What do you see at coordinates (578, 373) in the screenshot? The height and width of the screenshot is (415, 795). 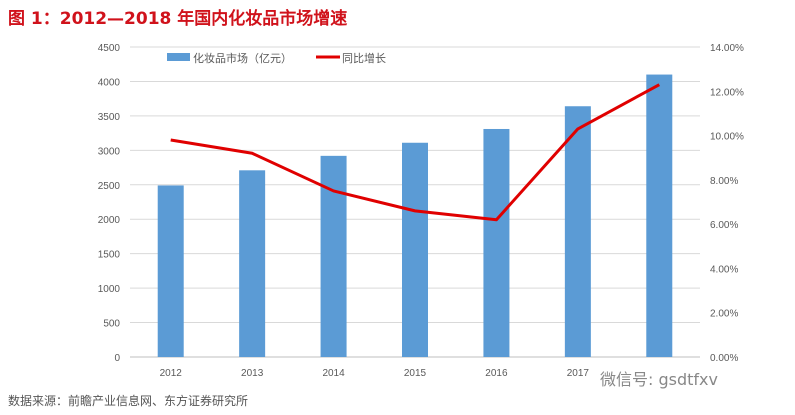 I see `x-tick-label: 2017` at bounding box center [578, 373].